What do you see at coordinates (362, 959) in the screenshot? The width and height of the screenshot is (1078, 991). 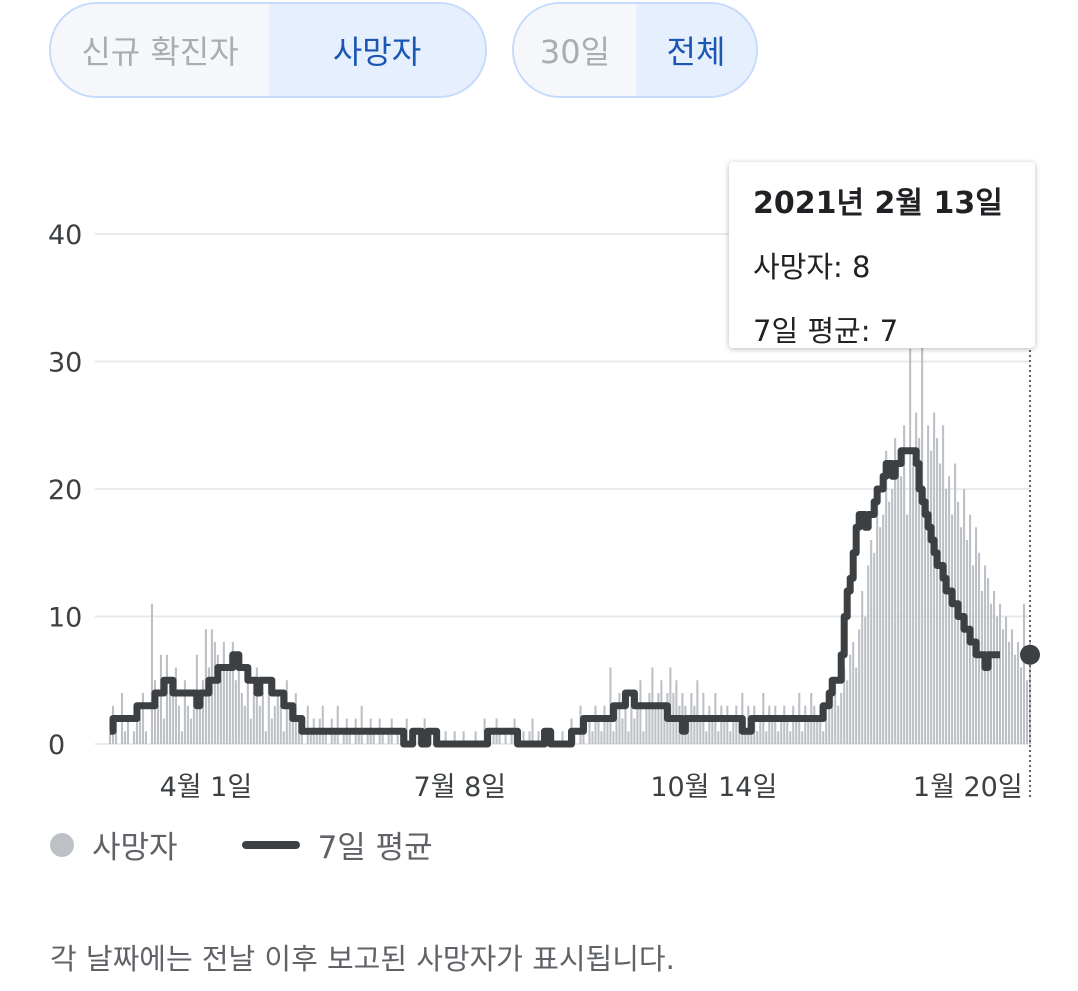 I see `chart-footnote: 각 날짜에는 전날 이후 보고된 사망자가 표시됩니다.` at bounding box center [362, 959].